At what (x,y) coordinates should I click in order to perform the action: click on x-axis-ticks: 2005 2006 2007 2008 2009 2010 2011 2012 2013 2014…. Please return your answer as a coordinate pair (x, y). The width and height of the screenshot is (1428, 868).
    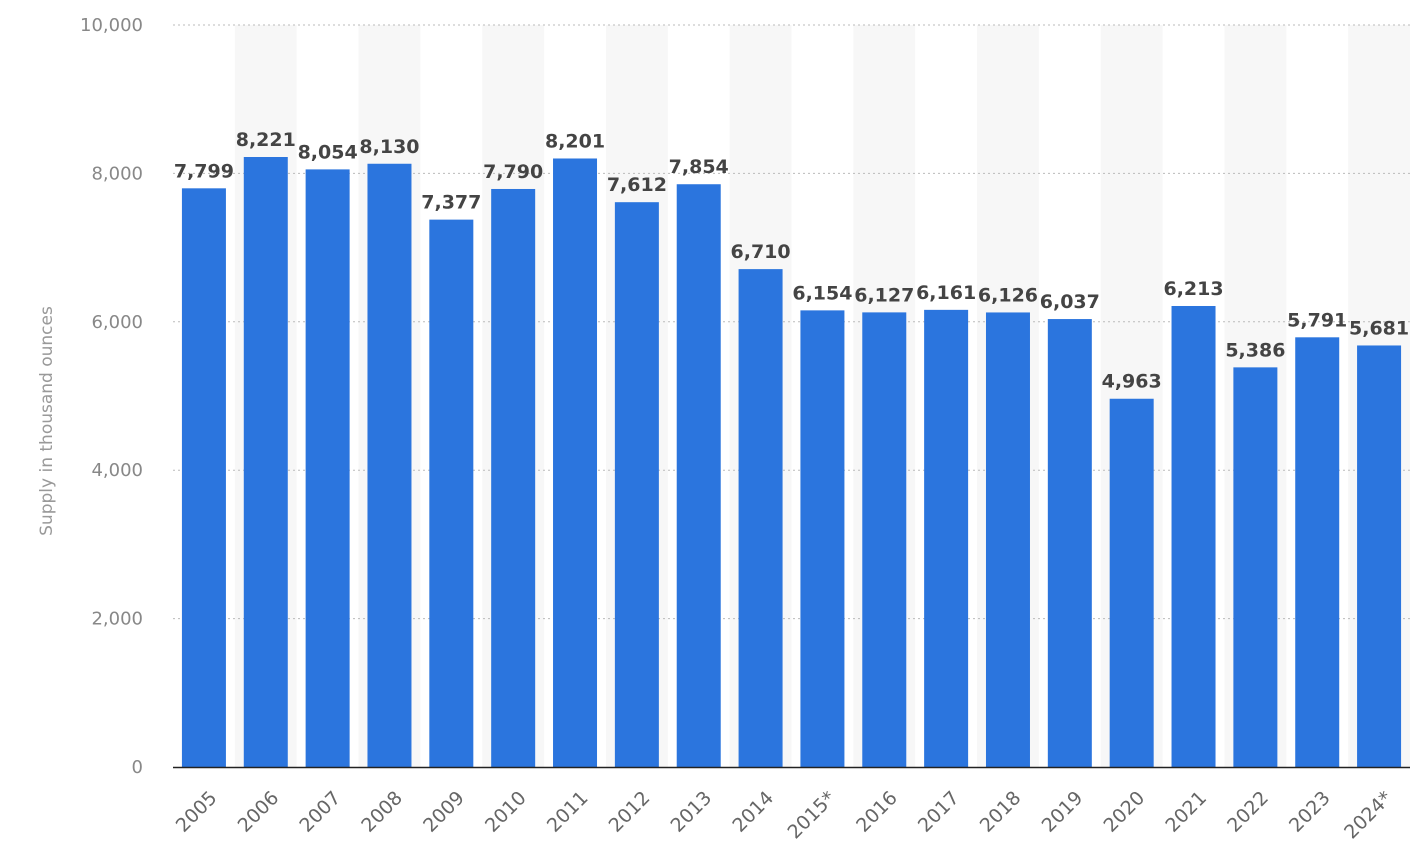
    Looking at the image, I should click on (784, 815).